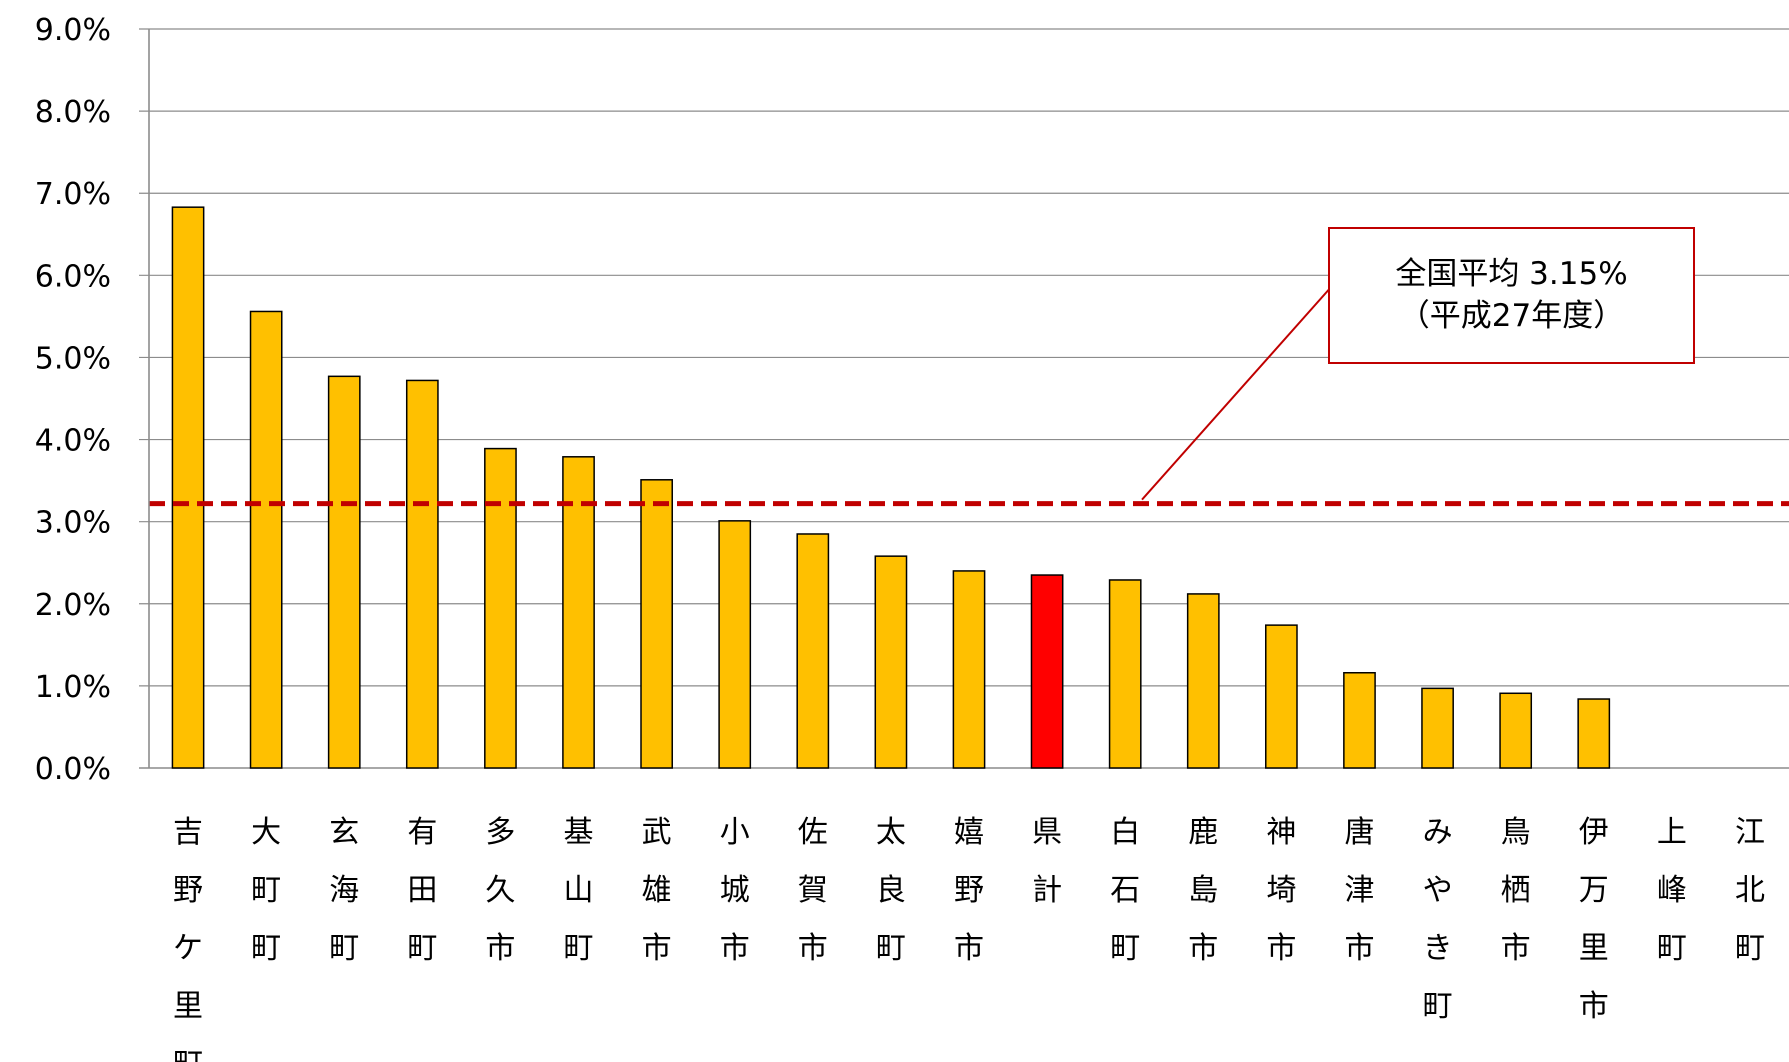 This screenshot has height=1062, width=1789. Describe the element at coordinates (1511, 315) in the screenshot. I see `callout-line-2: （平成27年度）` at that location.